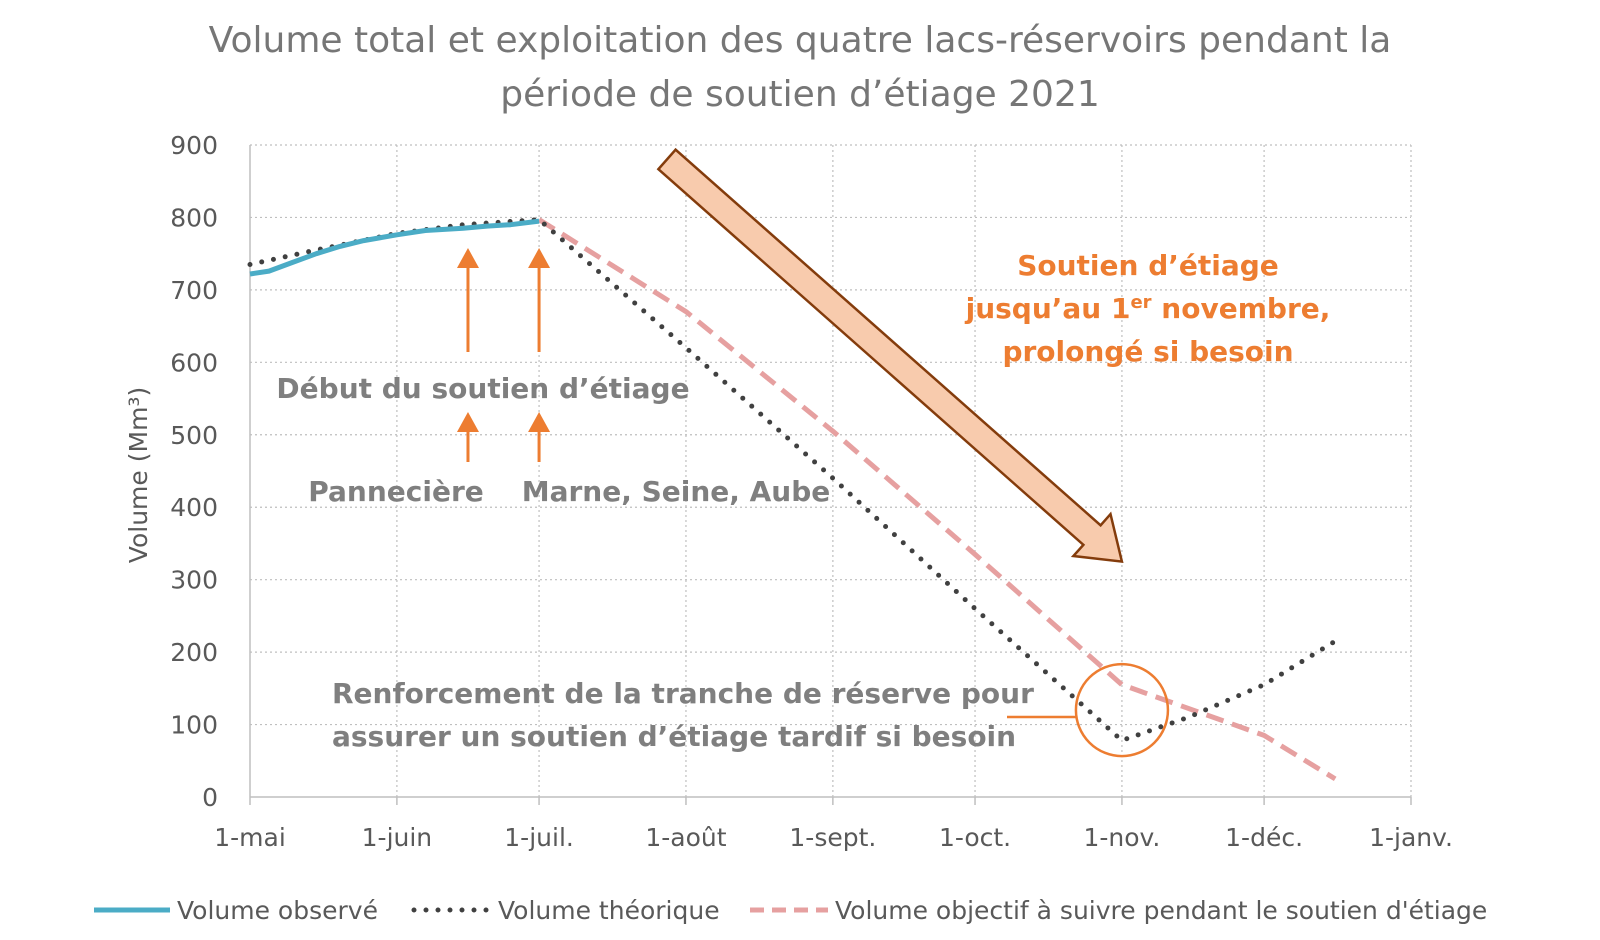 This screenshot has height=940, width=1600. I want to click on y-tick-label: 600, so click(194, 362).